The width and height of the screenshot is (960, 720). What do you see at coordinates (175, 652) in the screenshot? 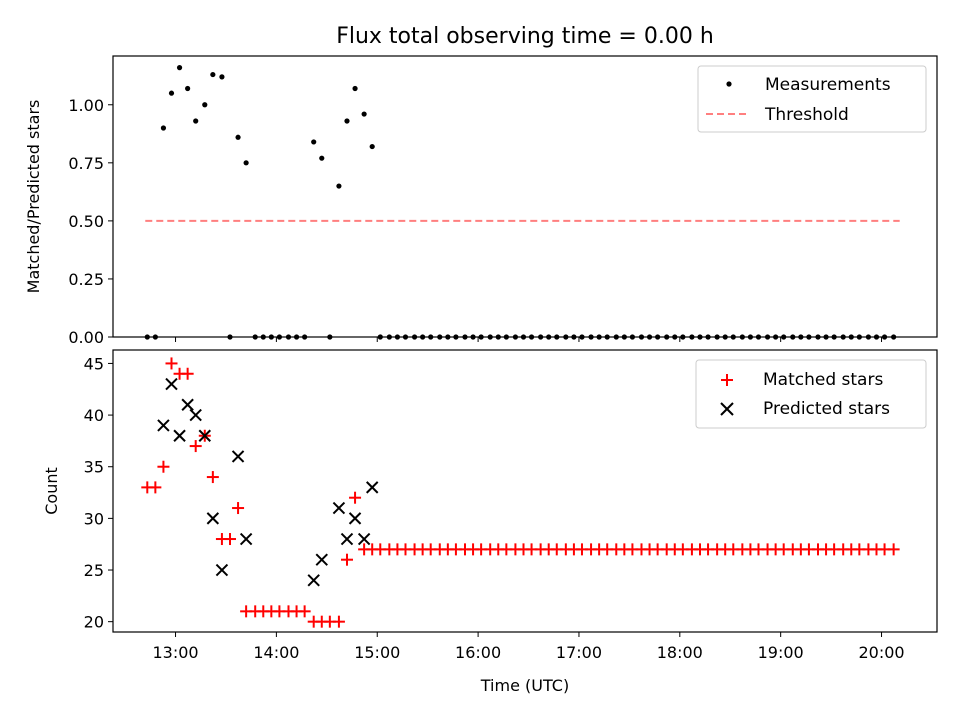
I see `bottom-x-tick-label: 13:00` at bounding box center [175, 652].